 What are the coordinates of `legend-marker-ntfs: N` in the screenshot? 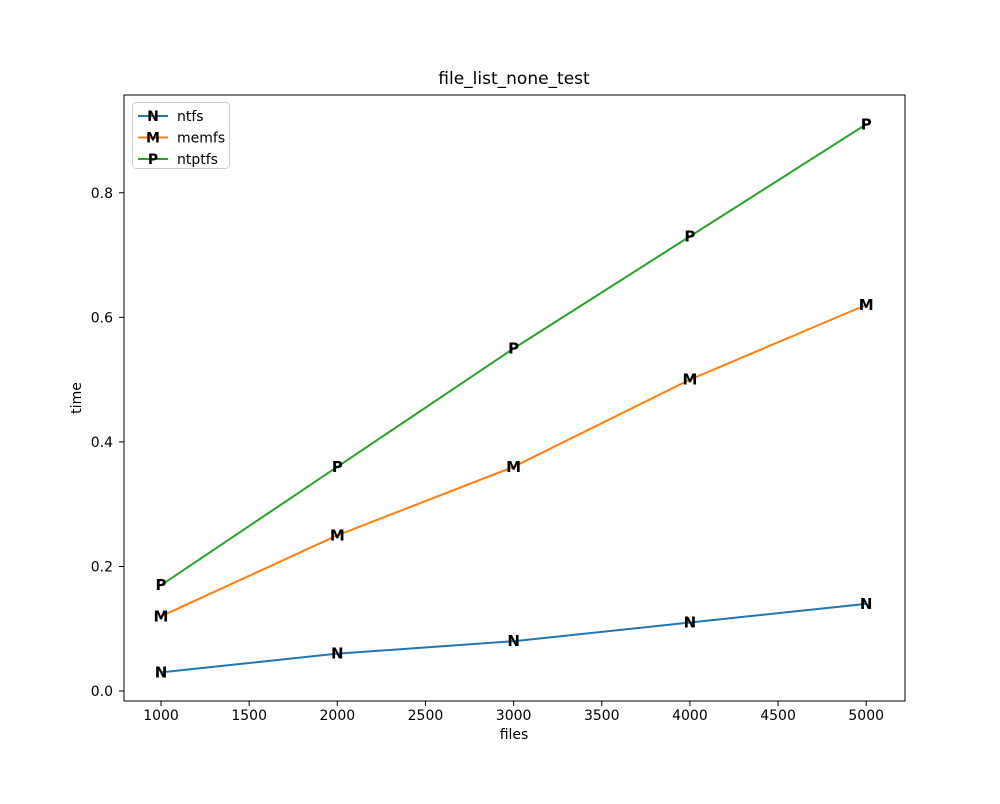 It's located at (153, 117).